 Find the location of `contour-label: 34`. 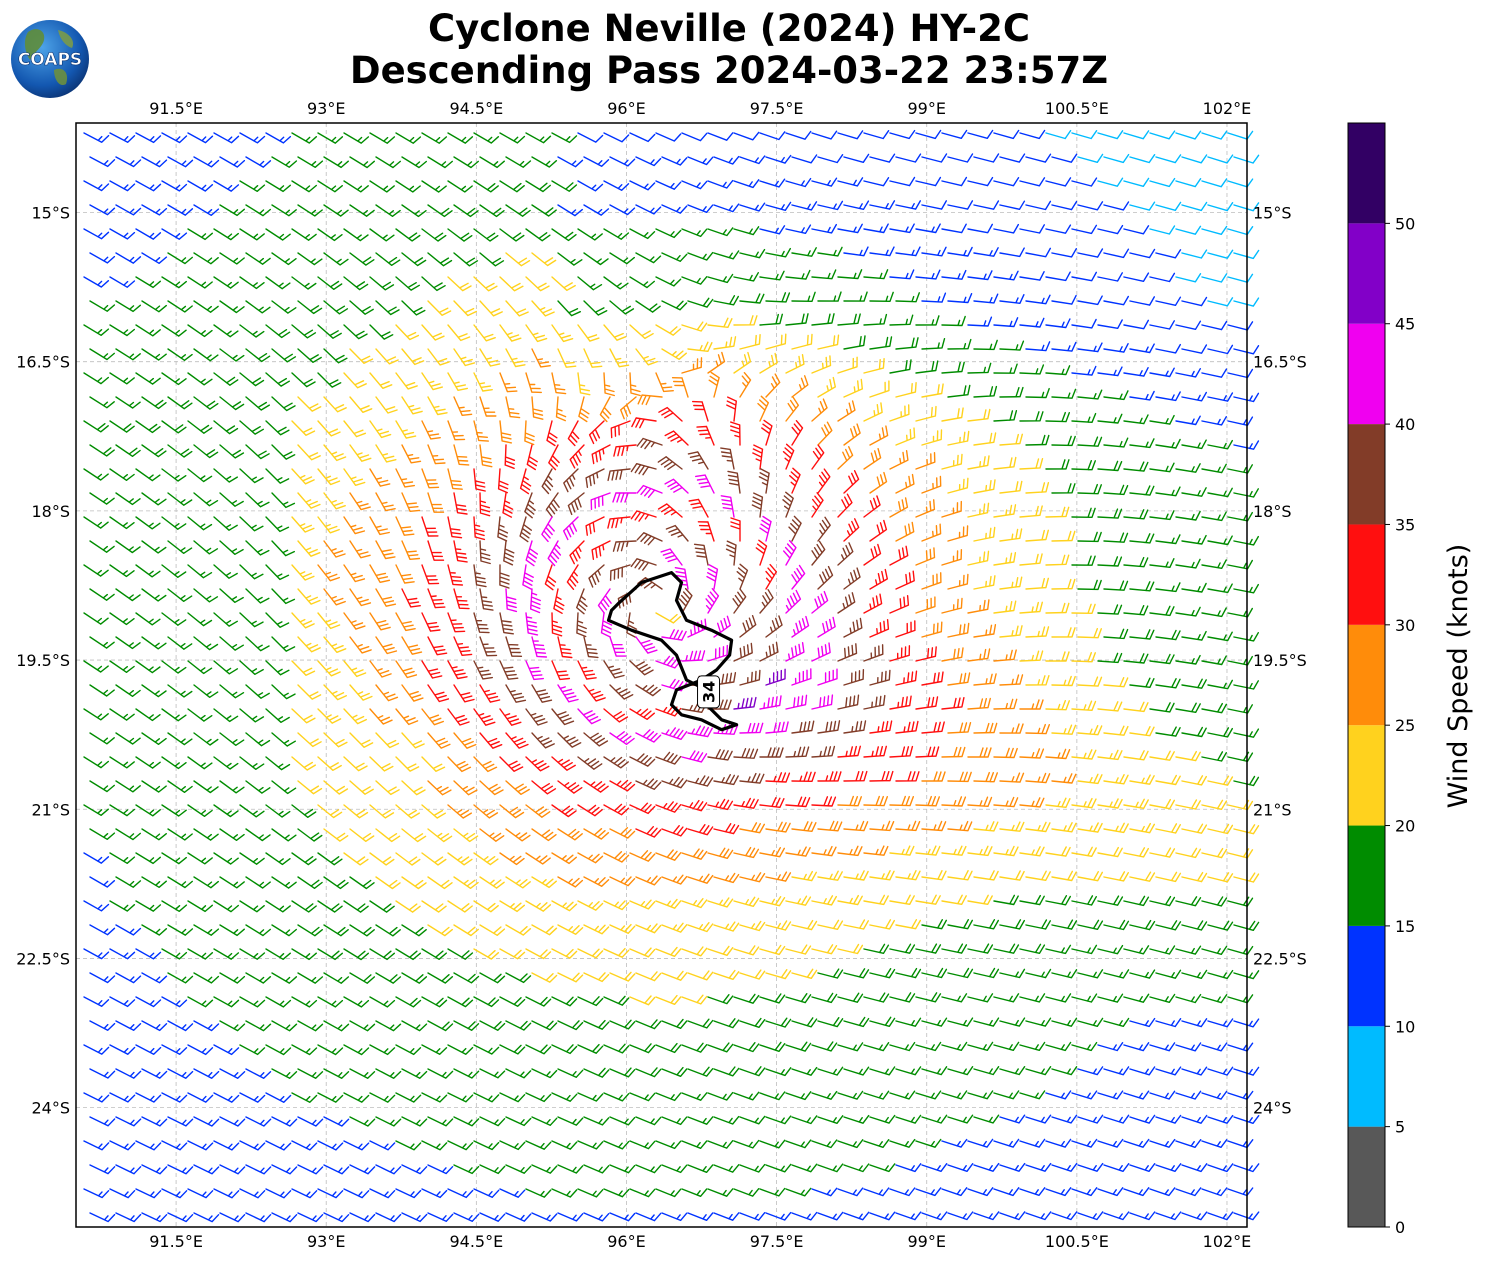

contour-label: 34 is located at coordinates (709, 692).